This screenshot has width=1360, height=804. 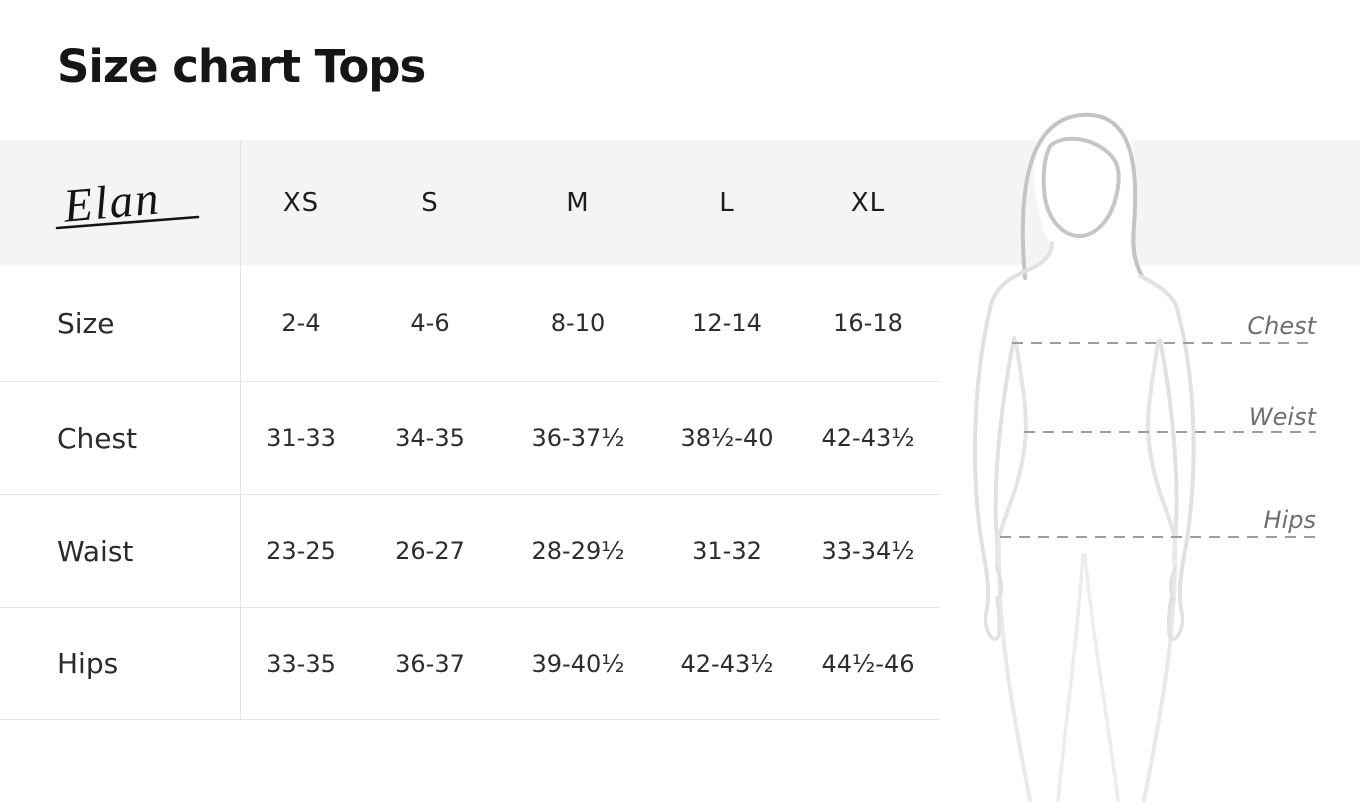 I want to click on table-row-chest: Chest 31-33 34-35 36-37½ 38½-40 42-43½, so click(x=470, y=438).